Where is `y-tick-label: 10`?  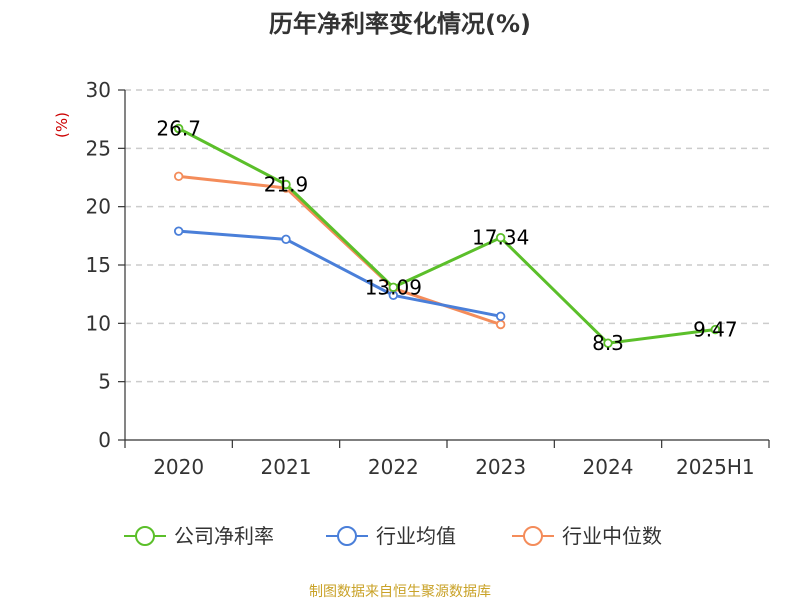 y-tick-label: 10 is located at coordinates (98, 323).